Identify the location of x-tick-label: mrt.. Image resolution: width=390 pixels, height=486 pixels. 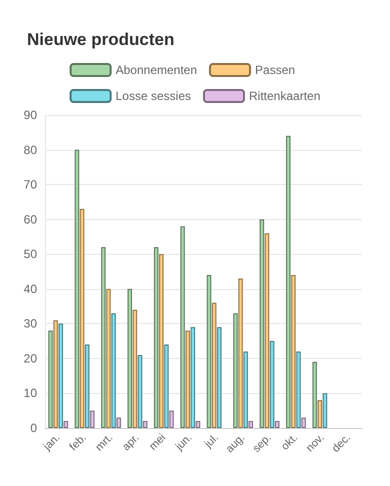
(104, 443).